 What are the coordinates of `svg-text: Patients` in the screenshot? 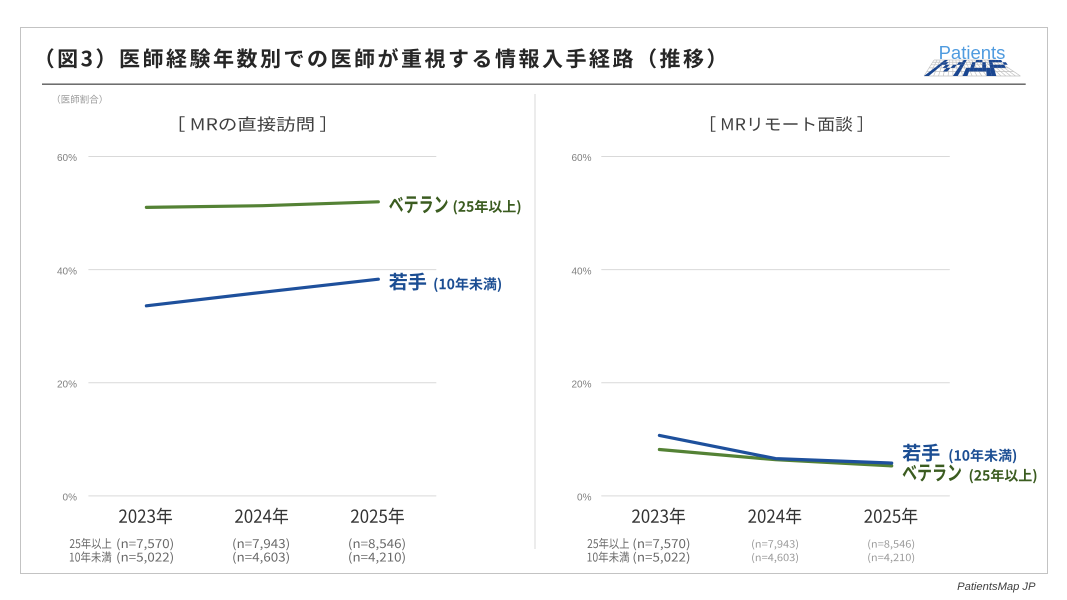 It's located at (972, 52).